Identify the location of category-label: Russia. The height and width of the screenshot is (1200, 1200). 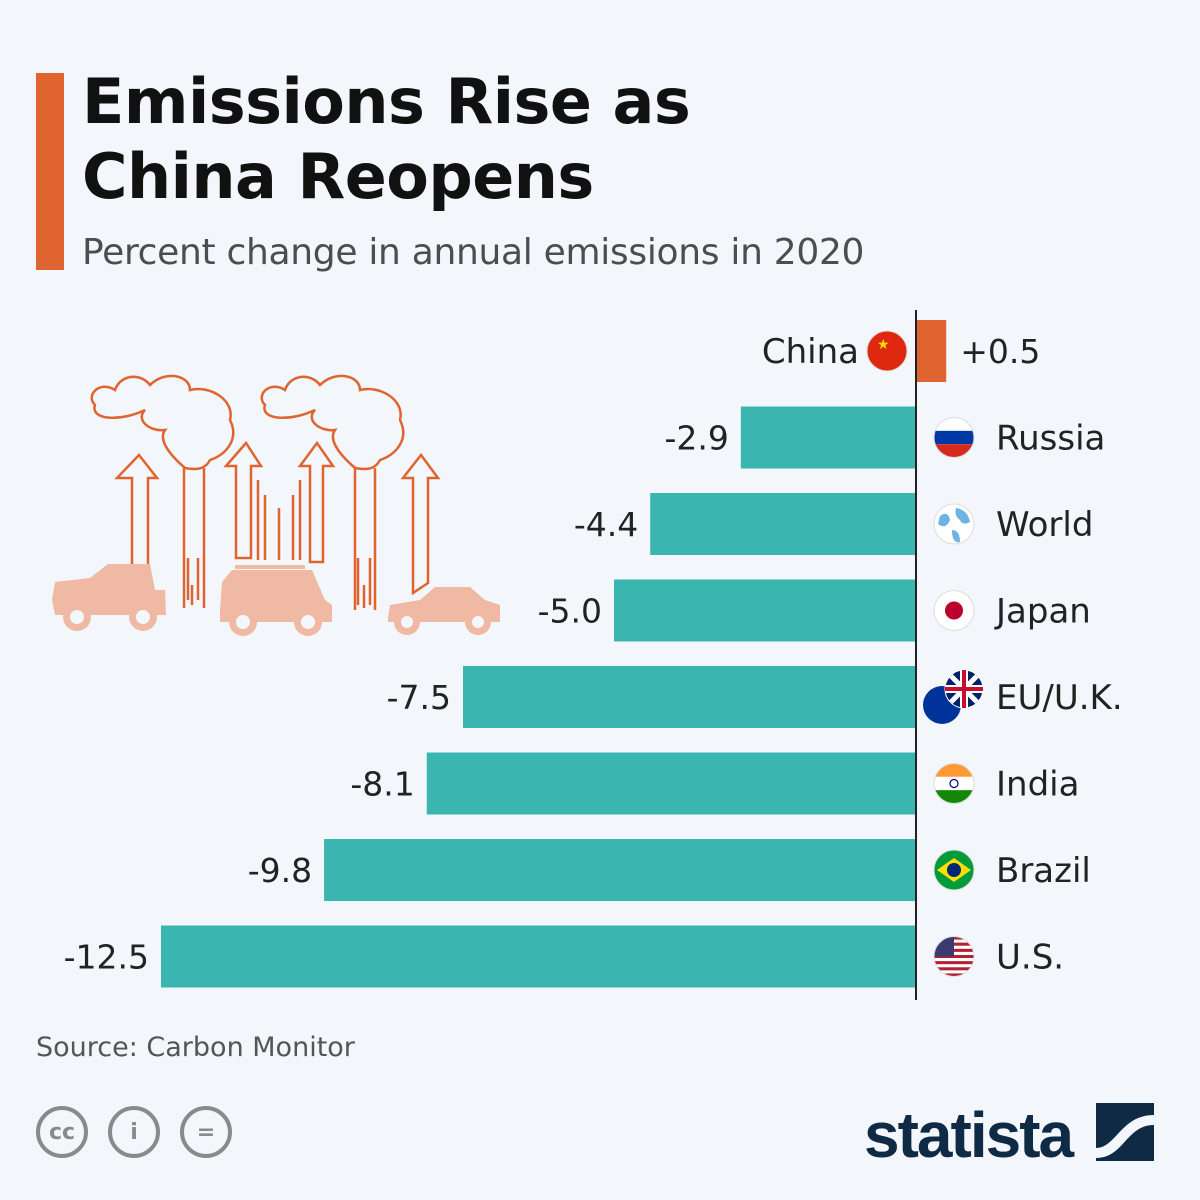
(1050, 439).